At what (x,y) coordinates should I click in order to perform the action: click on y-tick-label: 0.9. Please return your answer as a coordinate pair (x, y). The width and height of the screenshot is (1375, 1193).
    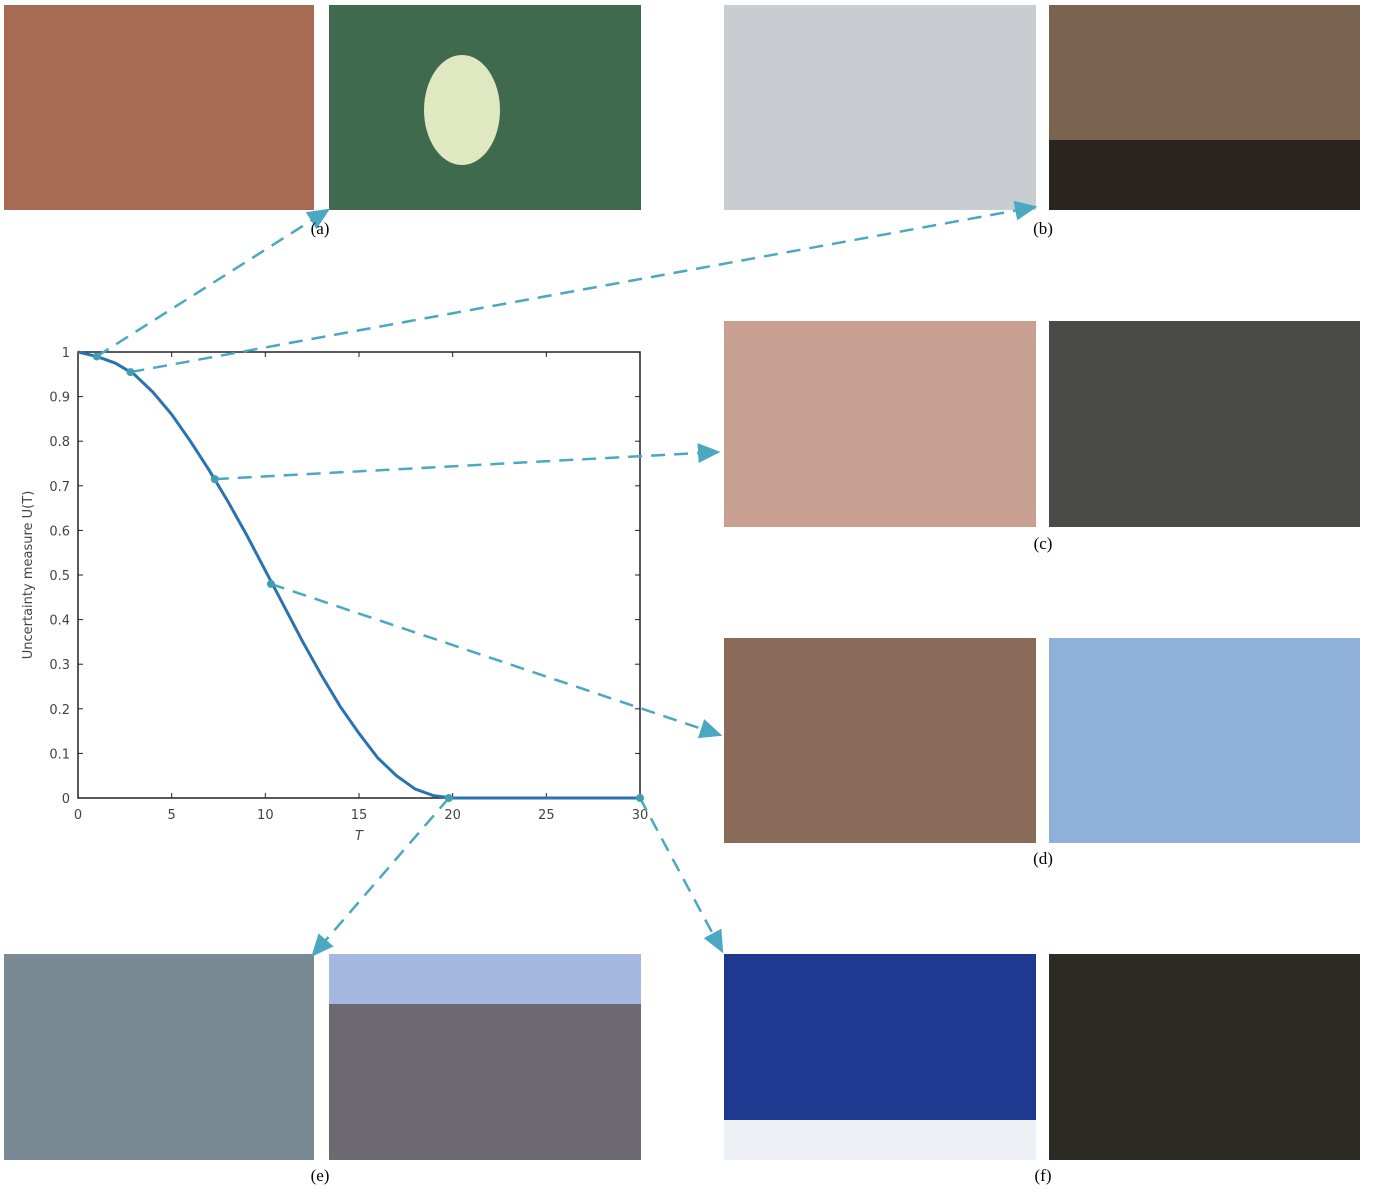
    Looking at the image, I should click on (59, 398).